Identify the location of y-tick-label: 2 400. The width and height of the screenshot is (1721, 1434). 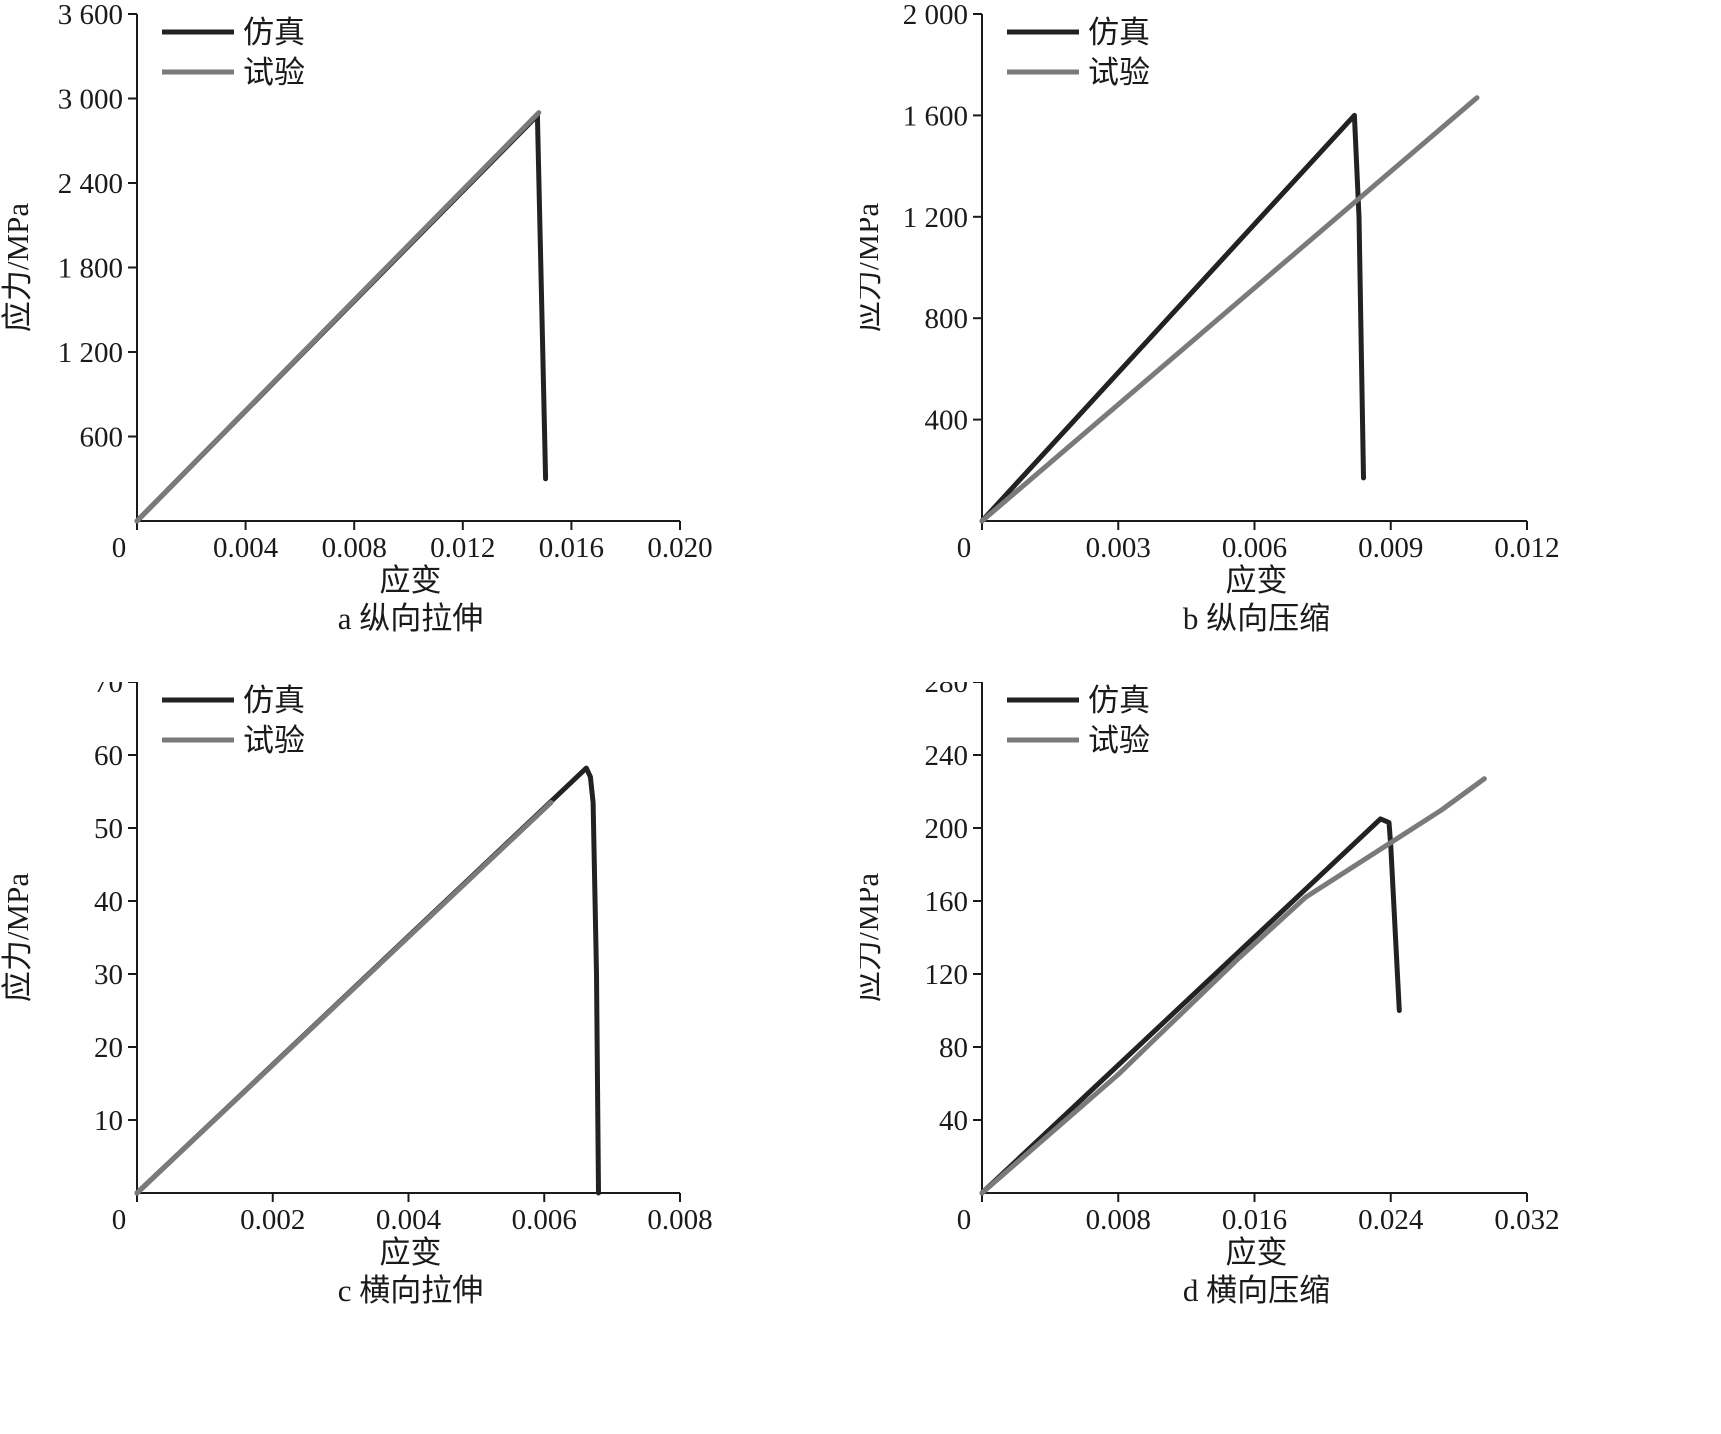
(90, 184).